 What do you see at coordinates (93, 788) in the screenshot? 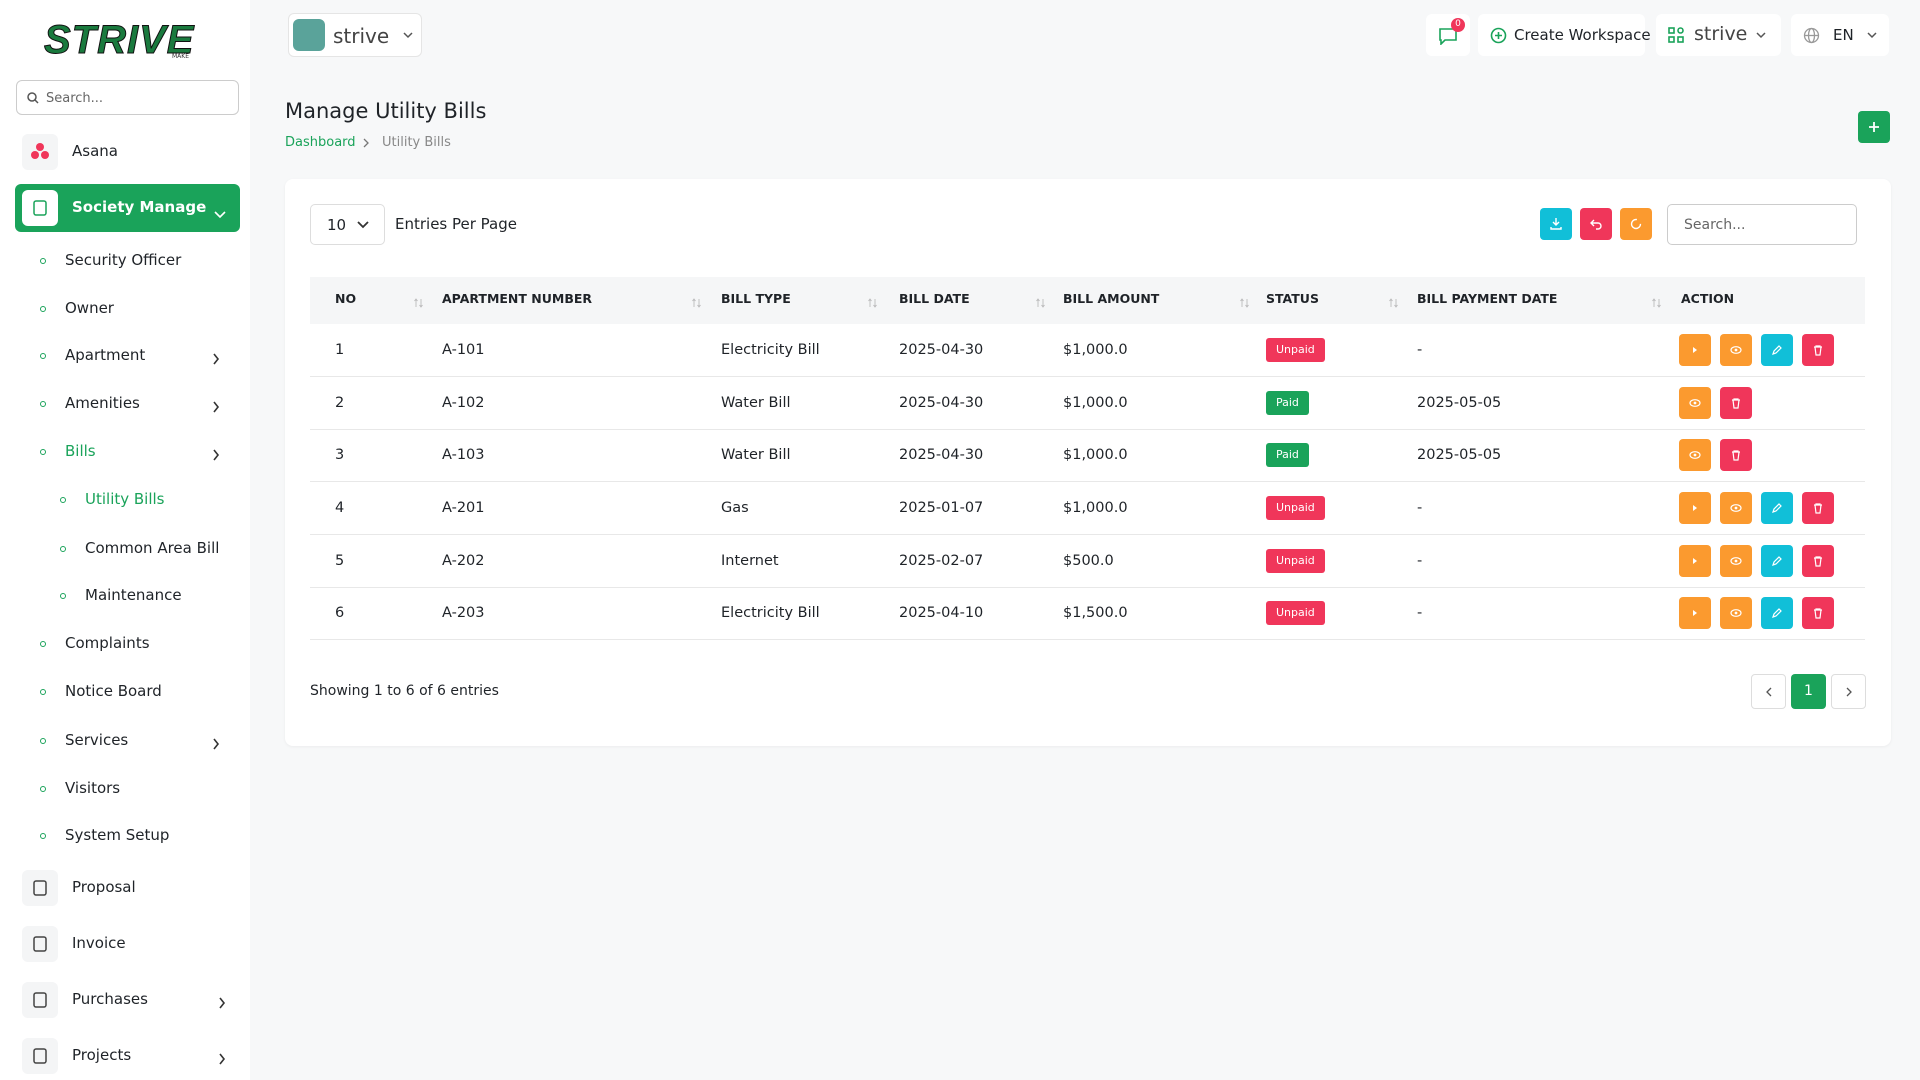
I see `menu-item: Visitors` at bounding box center [93, 788].